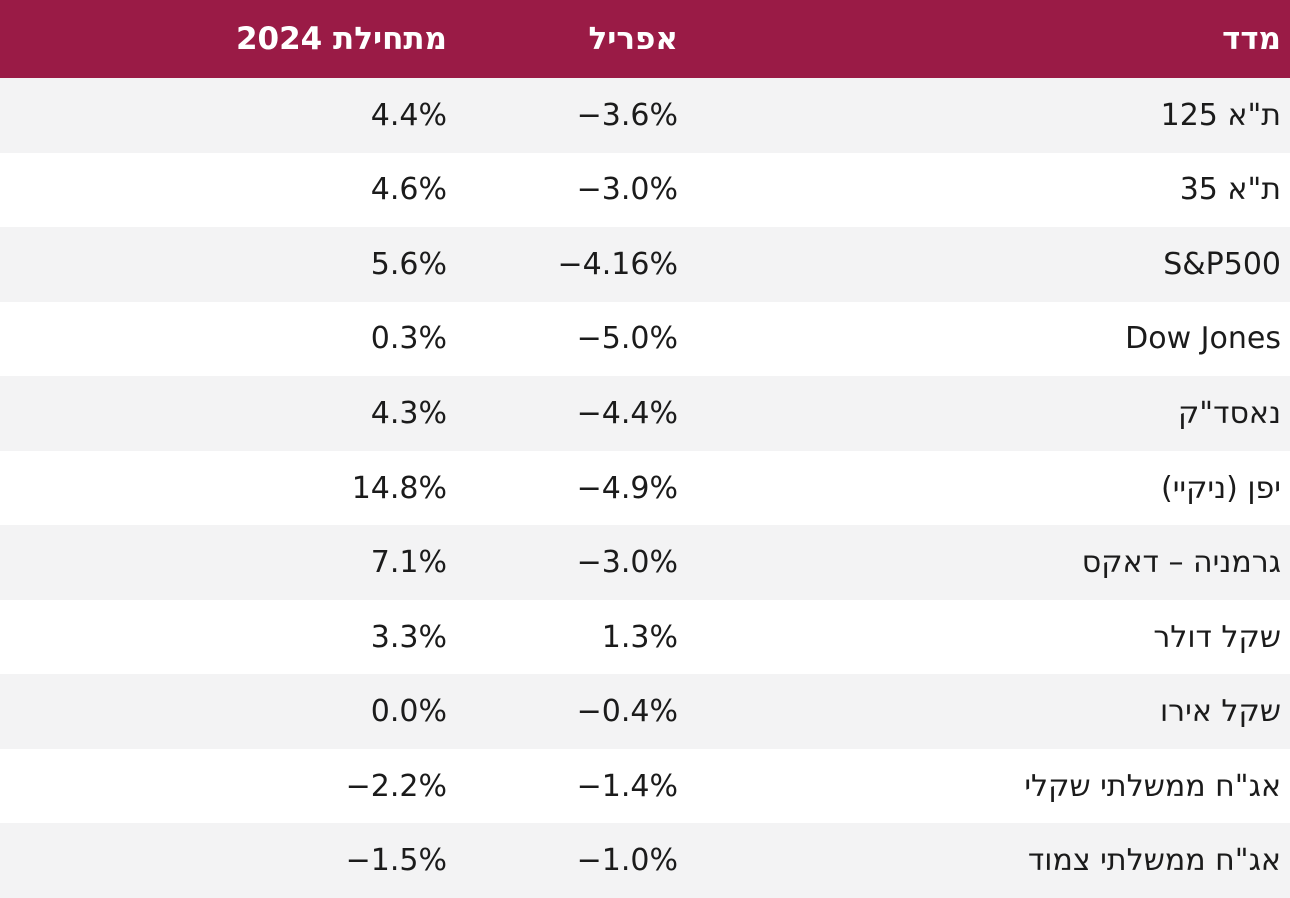 The image size is (1290, 898). What do you see at coordinates (341, 39) in the screenshot?
I see `header-ytd: מתחילת 2024` at bounding box center [341, 39].